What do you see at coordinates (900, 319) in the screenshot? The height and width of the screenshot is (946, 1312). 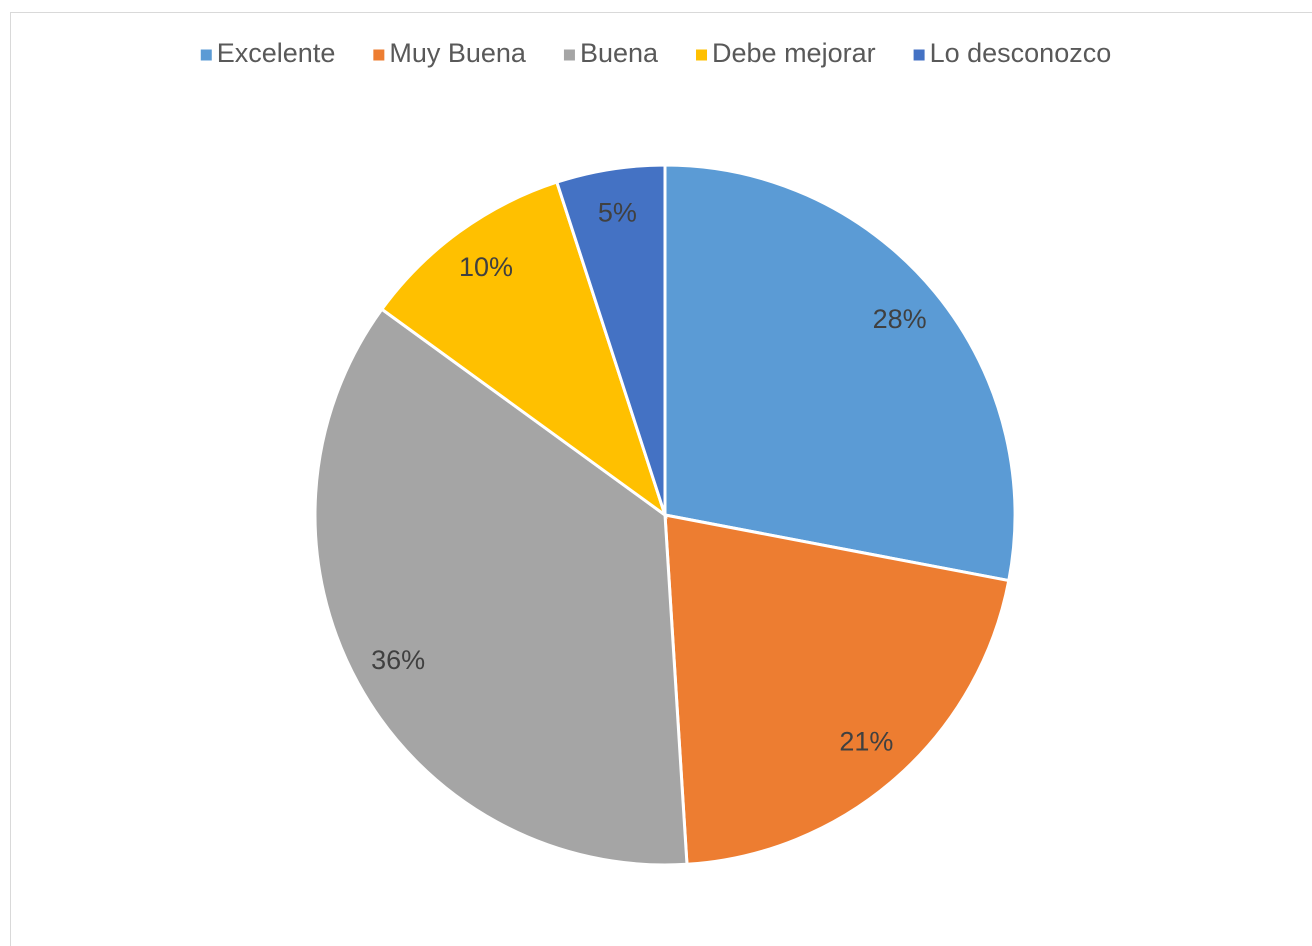 I see `slice-label: 28%` at bounding box center [900, 319].